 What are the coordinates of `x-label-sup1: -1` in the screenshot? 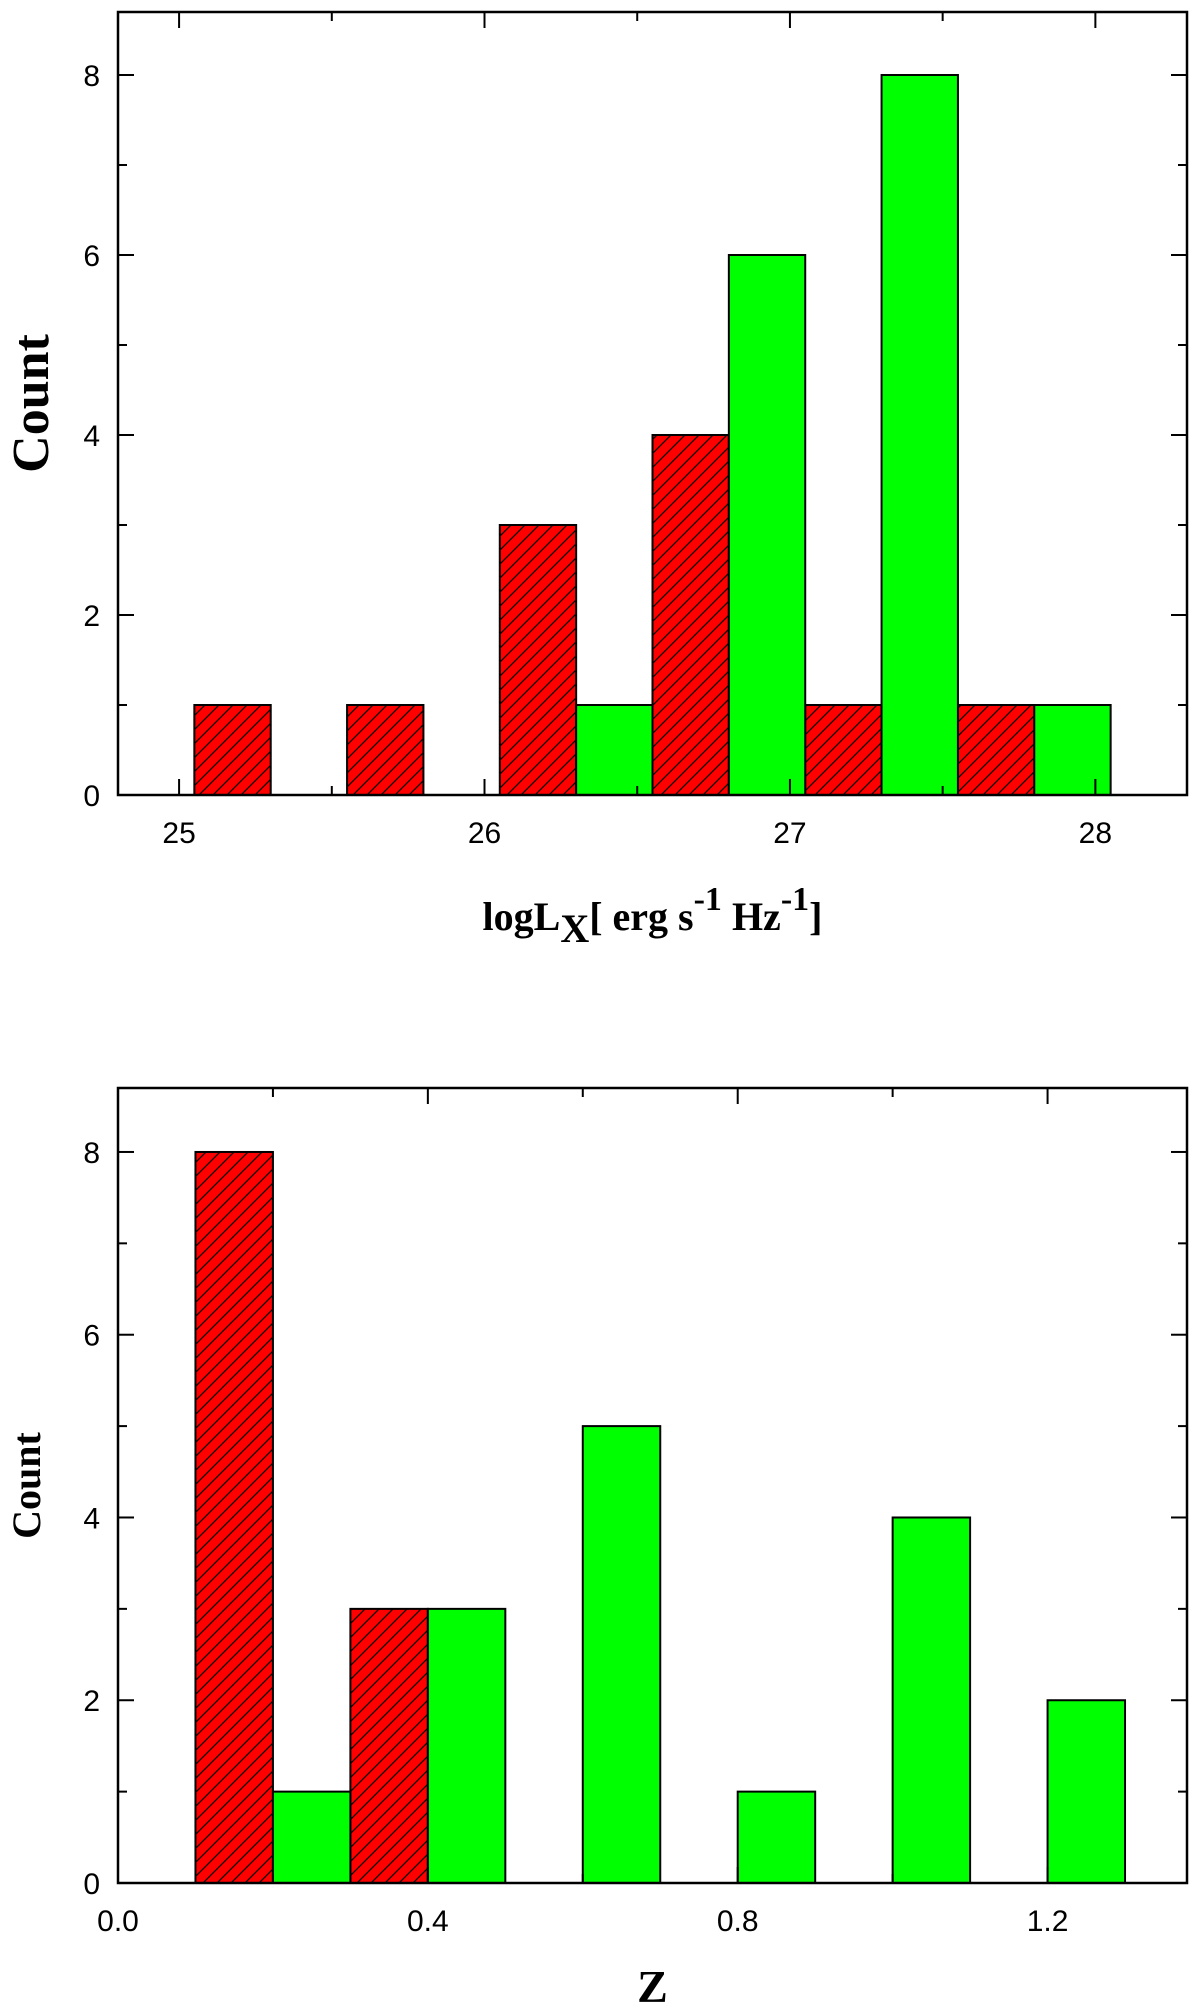 It's located at (708, 899).